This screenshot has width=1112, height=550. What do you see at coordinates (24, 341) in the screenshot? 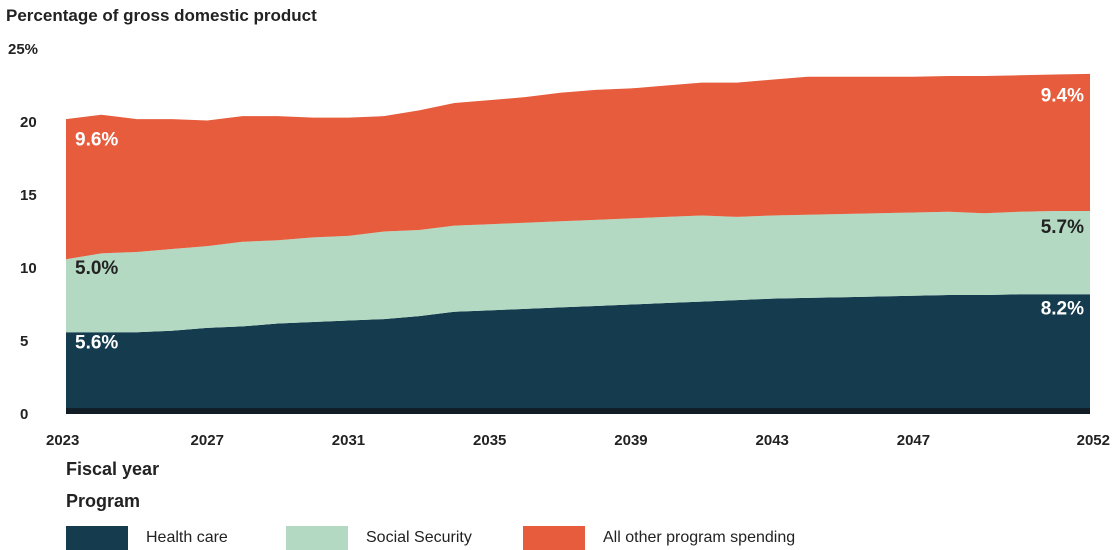
I see `y-tick-label: 5` at bounding box center [24, 341].